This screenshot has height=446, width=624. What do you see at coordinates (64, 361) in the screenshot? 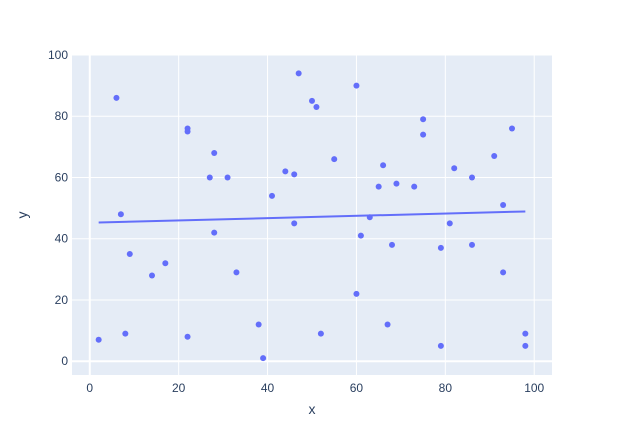
I see `y-tick-label: 0` at bounding box center [64, 361].